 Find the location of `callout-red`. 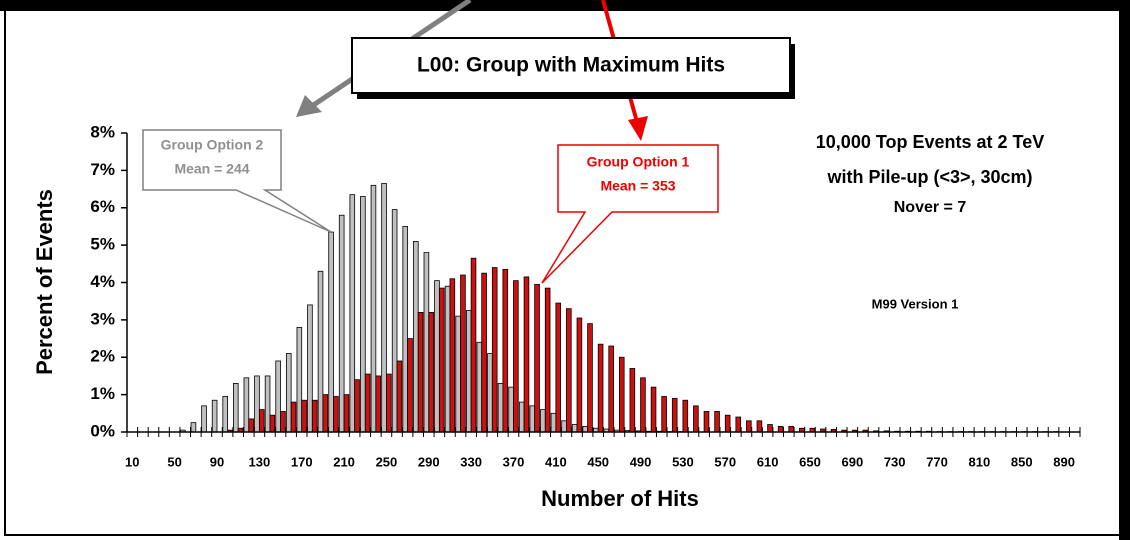

callout-red is located at coordinates (630, 214).